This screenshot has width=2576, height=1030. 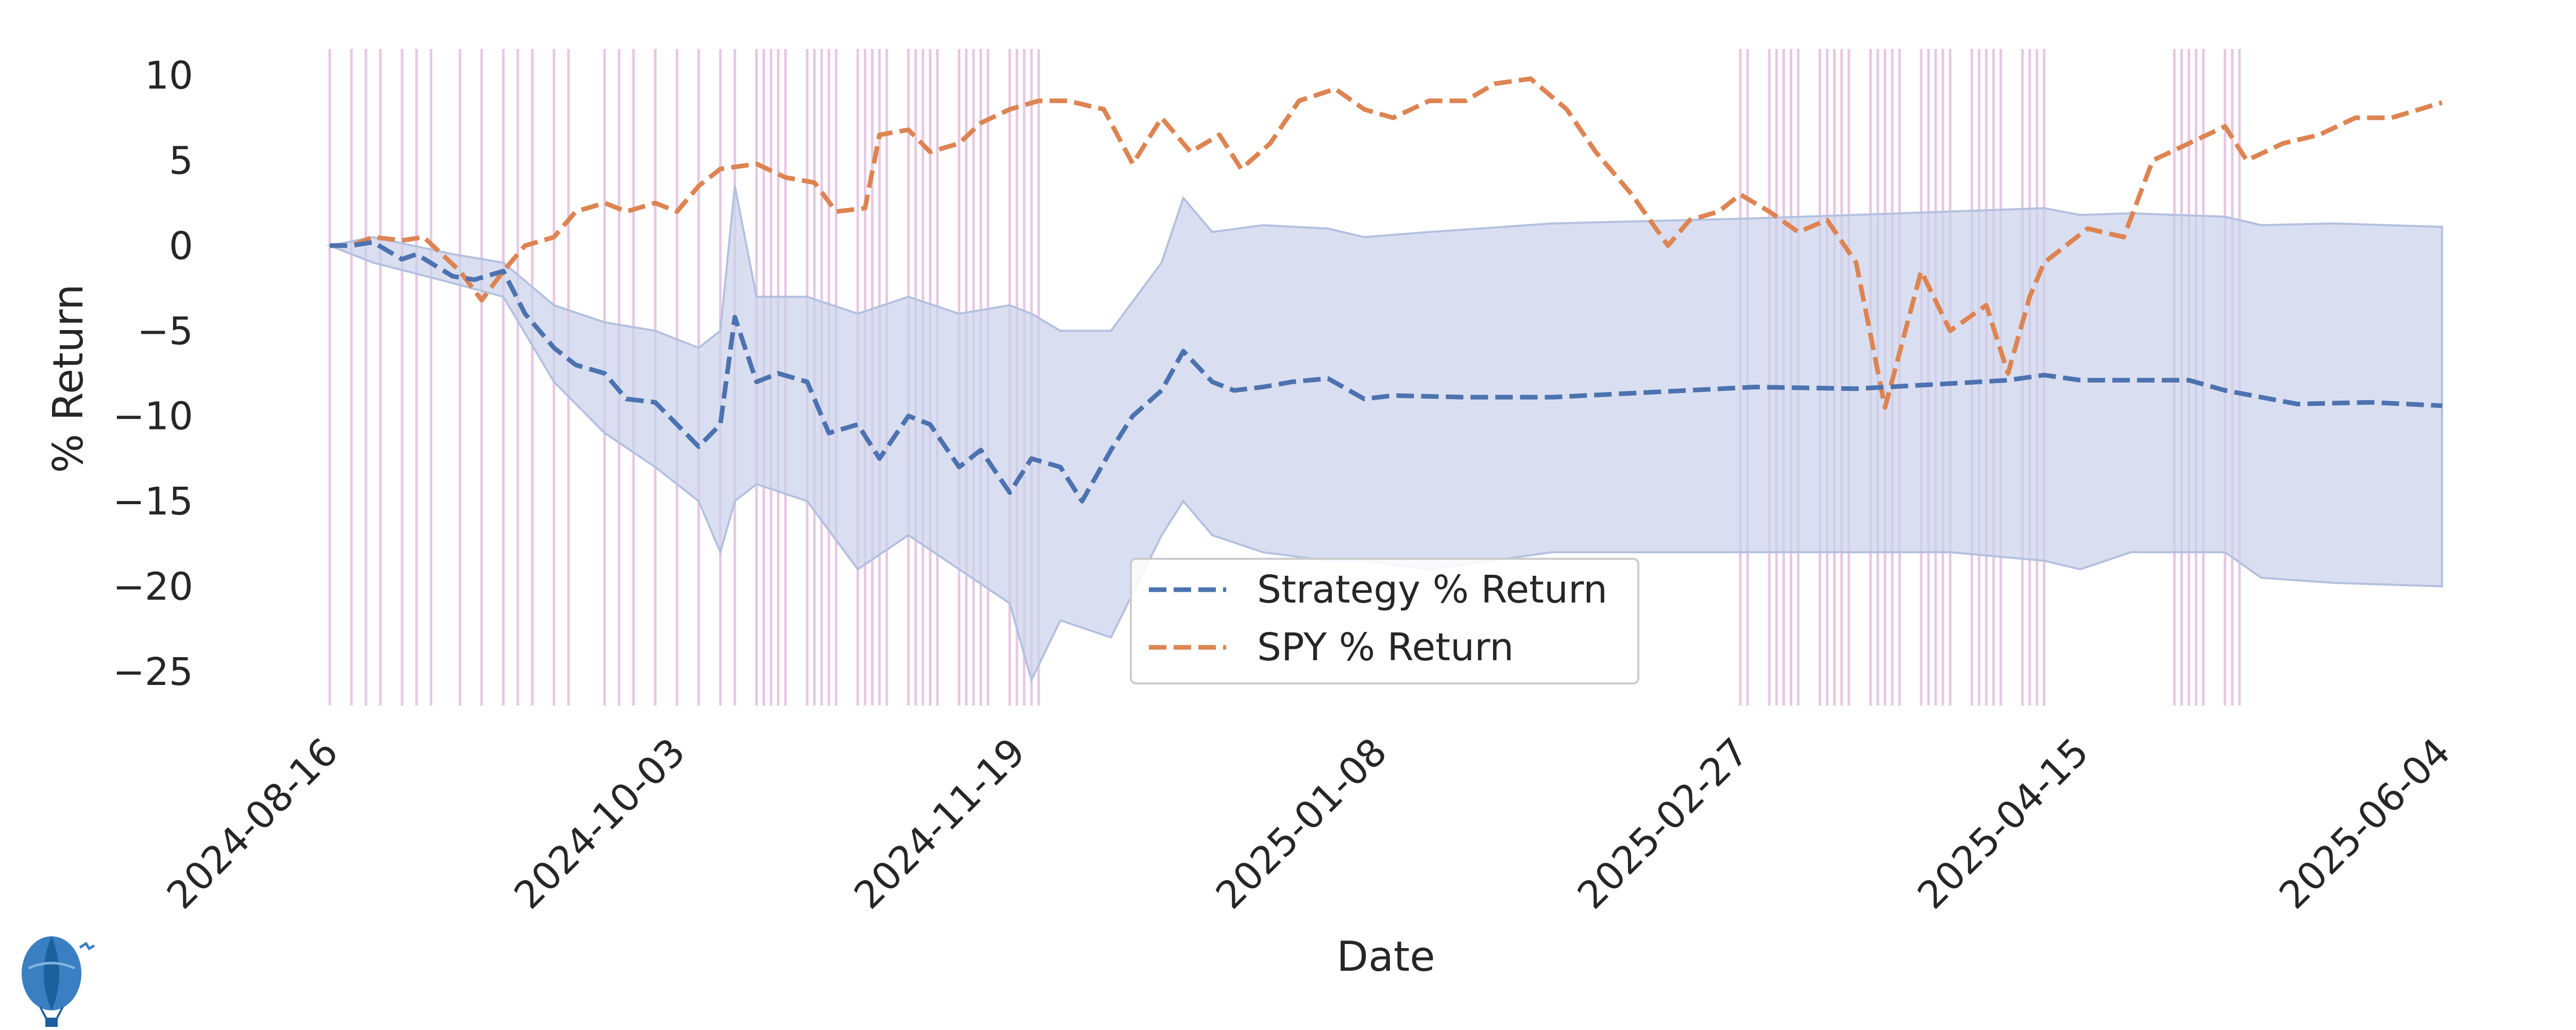 What do you see at coordinates (59, 981) in the screenshot?
I see `balloon-logo-icon` at bounding box center [59, 981].